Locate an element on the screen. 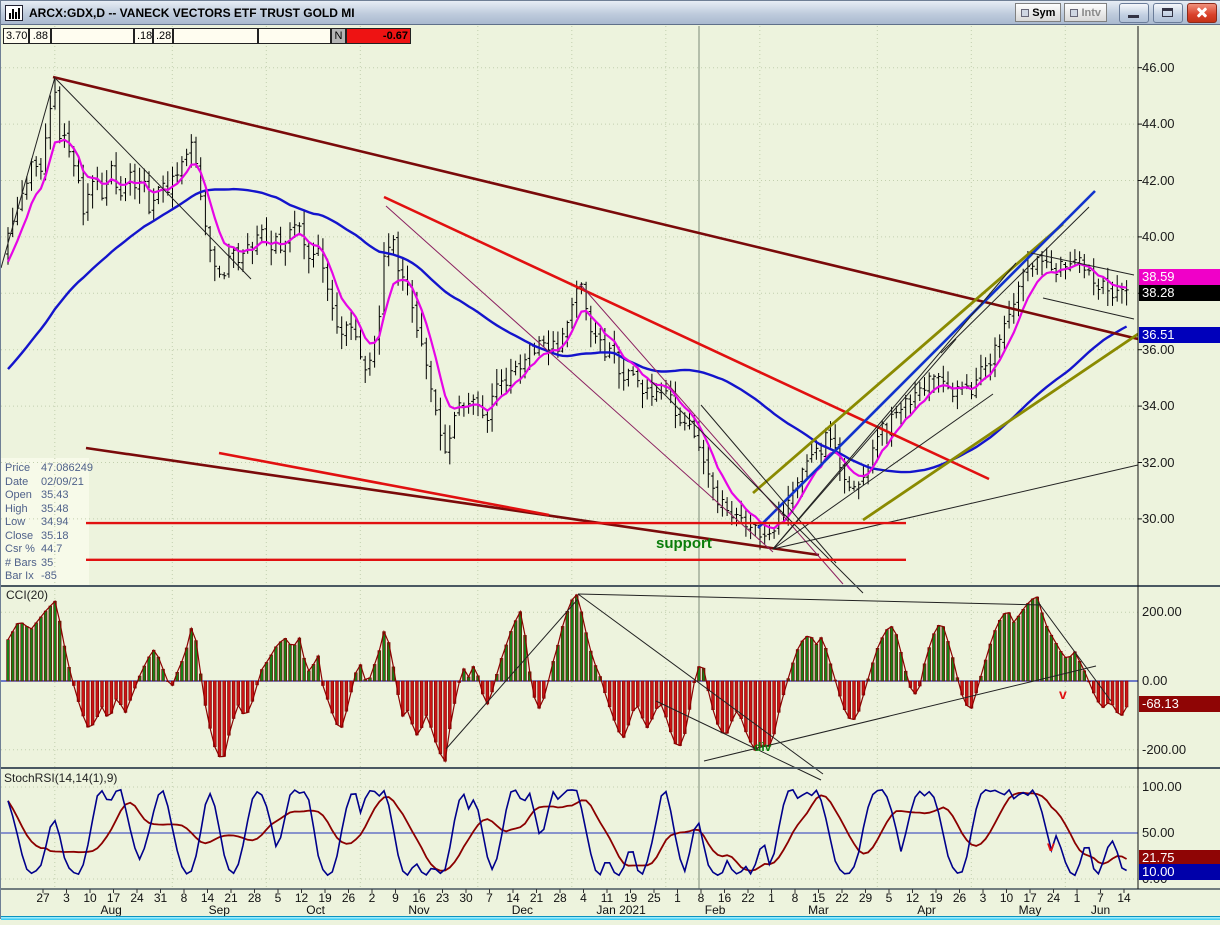 Image resolution: width=1220 pixels, height=925 pixels. quote-cell-4: .28 is located at coordinates (163, 36).